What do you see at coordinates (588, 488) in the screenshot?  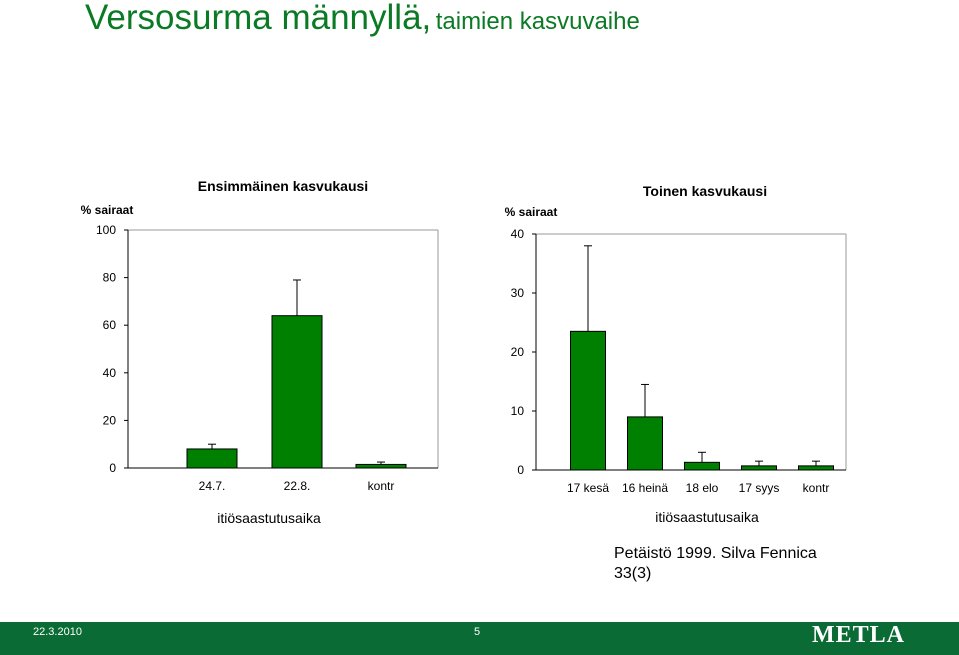 I see `chart-2-category-label: 17 kesä` at bounding box center [588, 488].